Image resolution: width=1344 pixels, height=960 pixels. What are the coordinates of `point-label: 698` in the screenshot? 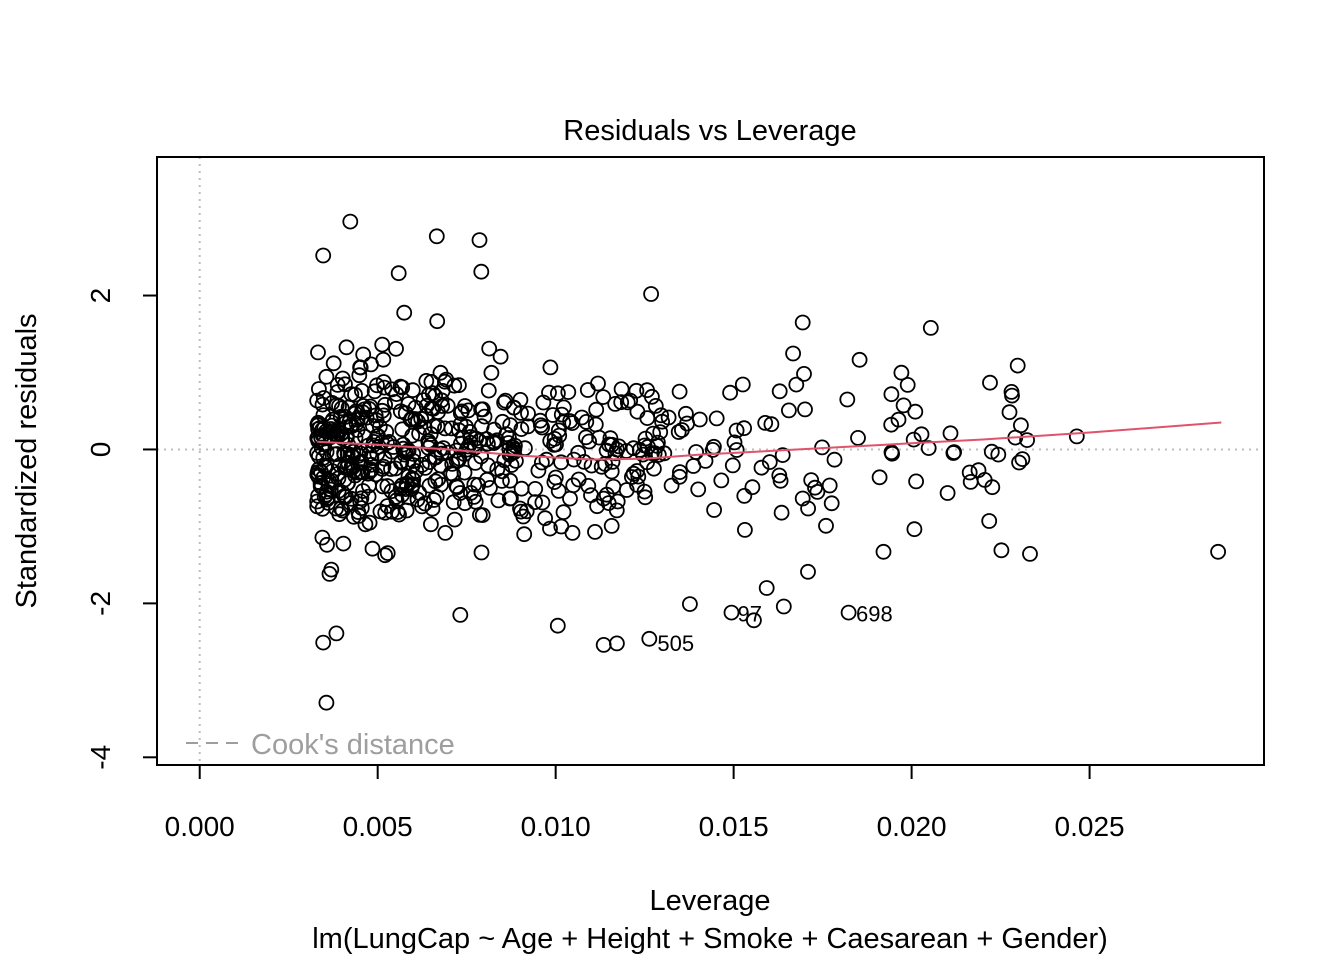 It's located at (874, 614).